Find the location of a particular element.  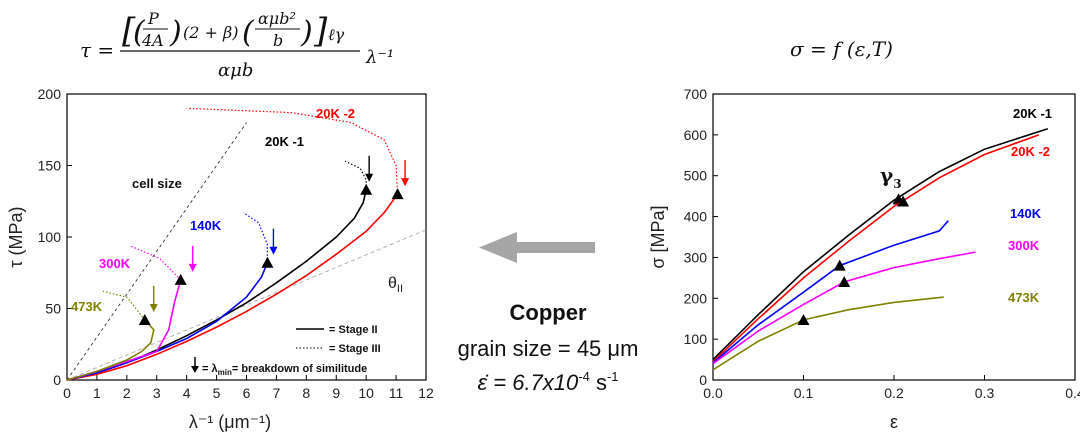

left-arrowhead-473k is located at coordinates (153, 307).